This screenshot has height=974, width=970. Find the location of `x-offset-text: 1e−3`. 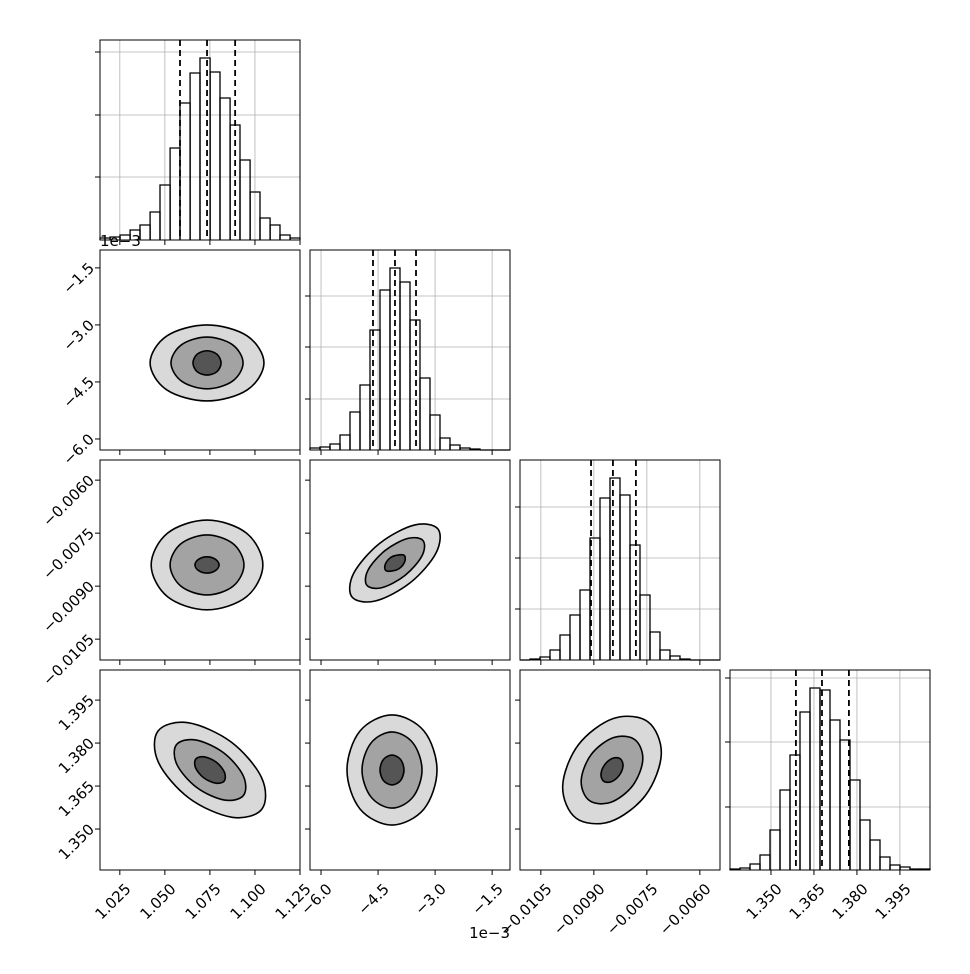

x-offset-text: 1e−3 is located at coordinates (489, 933).